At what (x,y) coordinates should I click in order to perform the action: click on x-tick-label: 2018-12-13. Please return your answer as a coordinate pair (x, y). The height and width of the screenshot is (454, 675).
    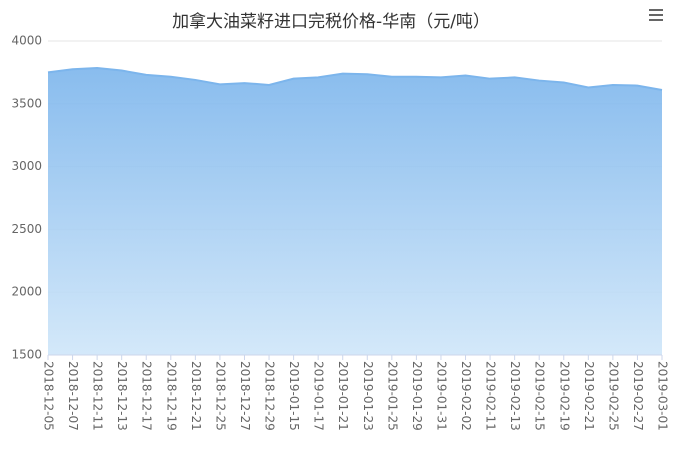
    Looking at the image, I should click on (122, 396).